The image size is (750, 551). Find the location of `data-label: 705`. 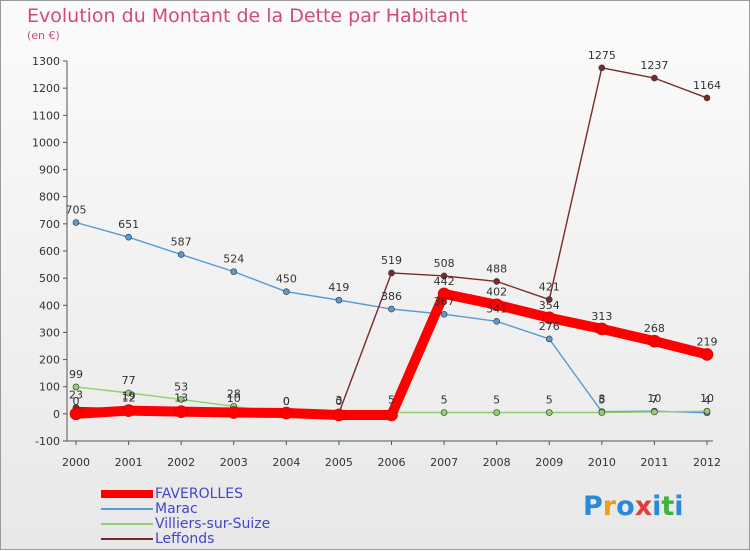

data-label: 705 is located at coordinates (76, 210).